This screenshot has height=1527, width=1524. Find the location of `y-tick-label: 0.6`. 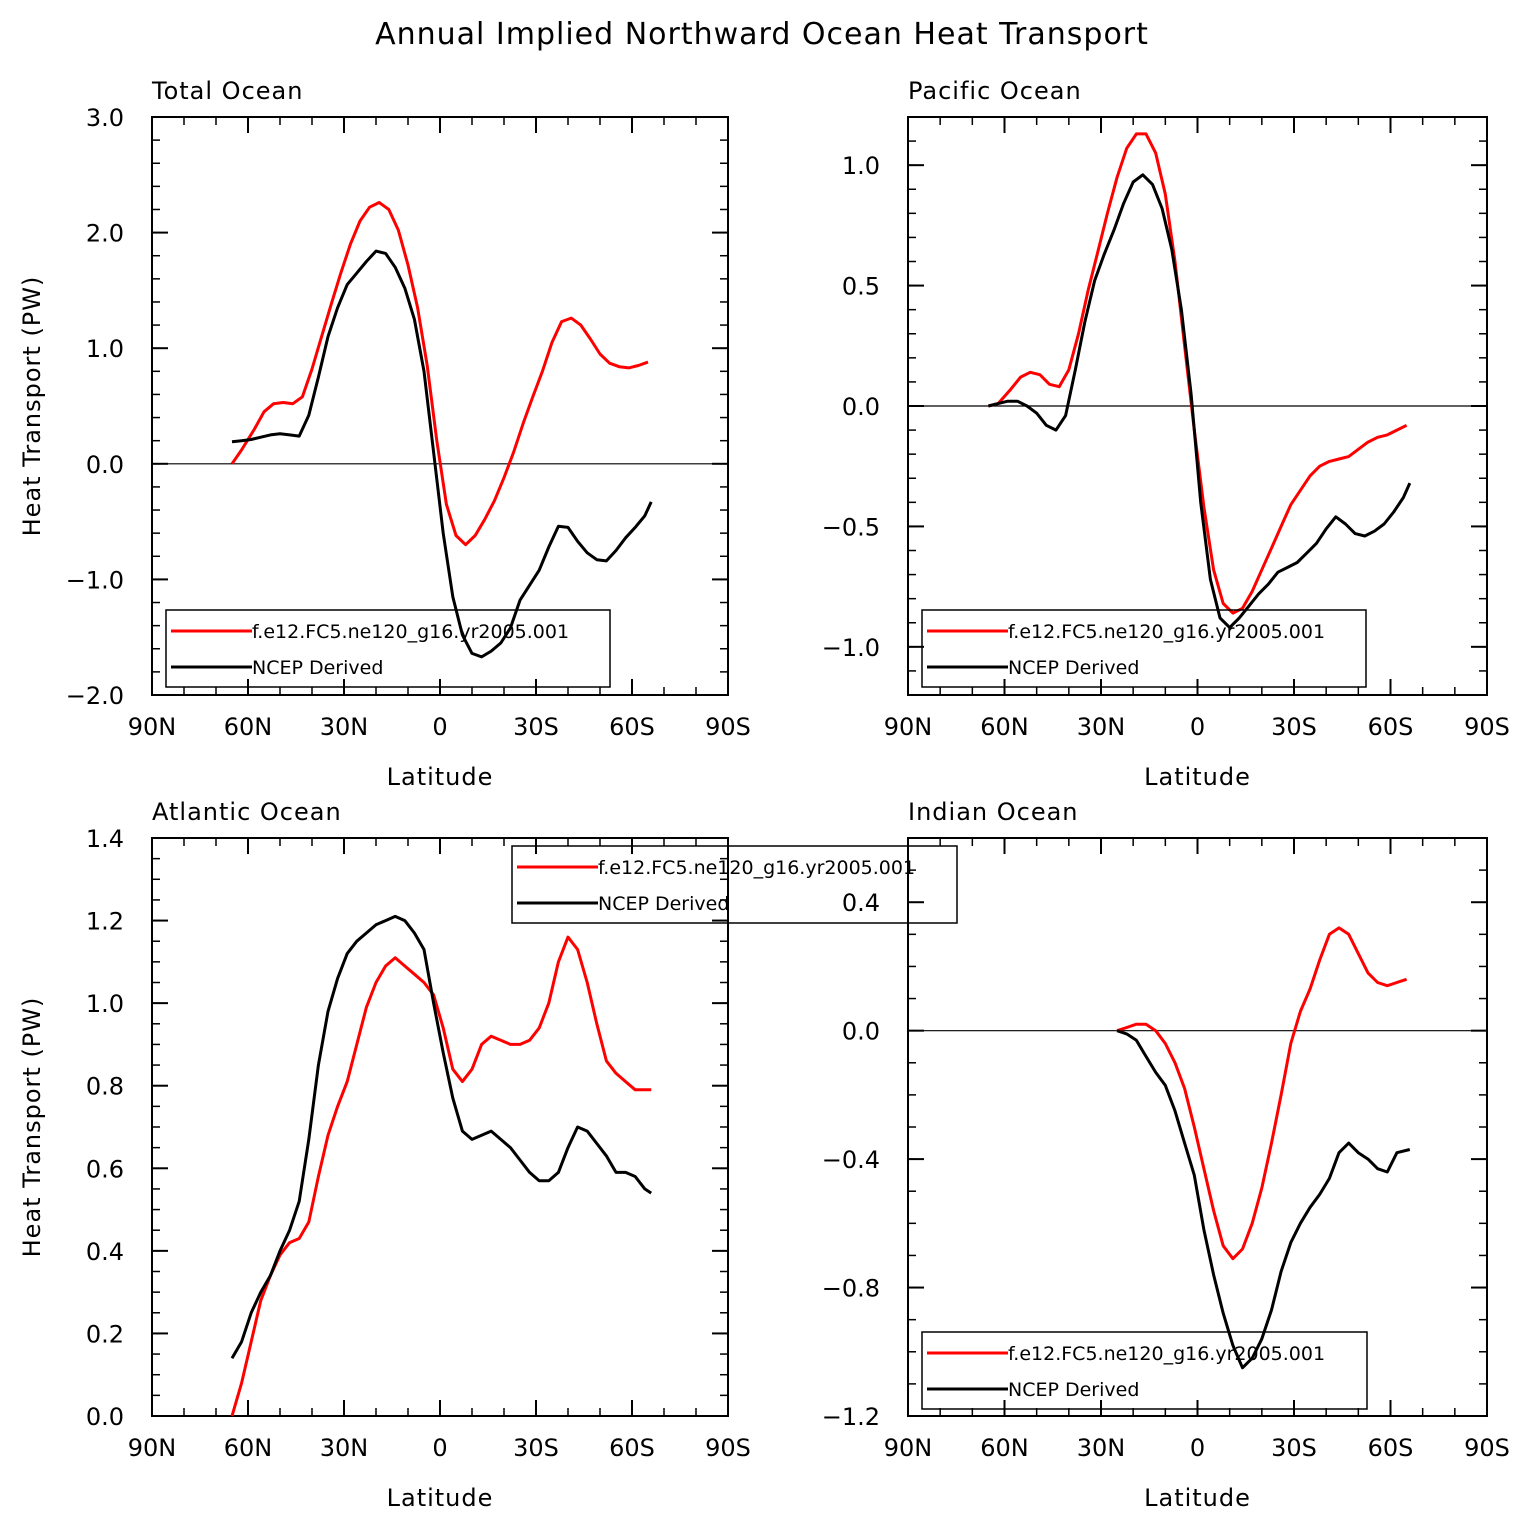

y-tick-label: 0.6 is located at coordinates (105, 1169).